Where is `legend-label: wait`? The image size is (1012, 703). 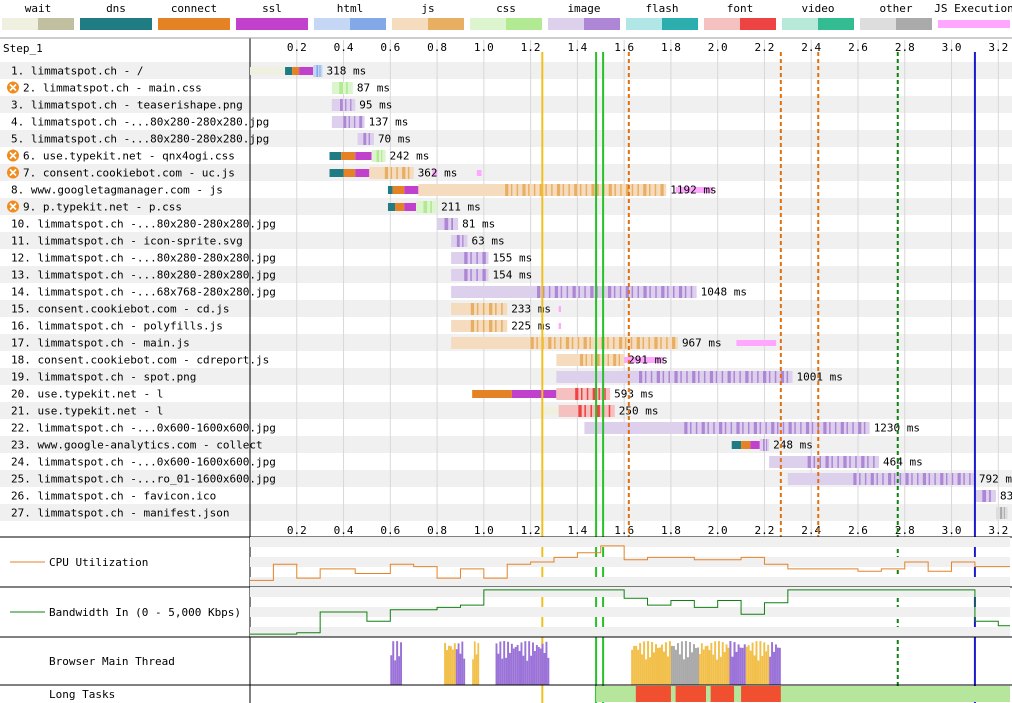 legend-label: wait is located at coordinates (38, 8).